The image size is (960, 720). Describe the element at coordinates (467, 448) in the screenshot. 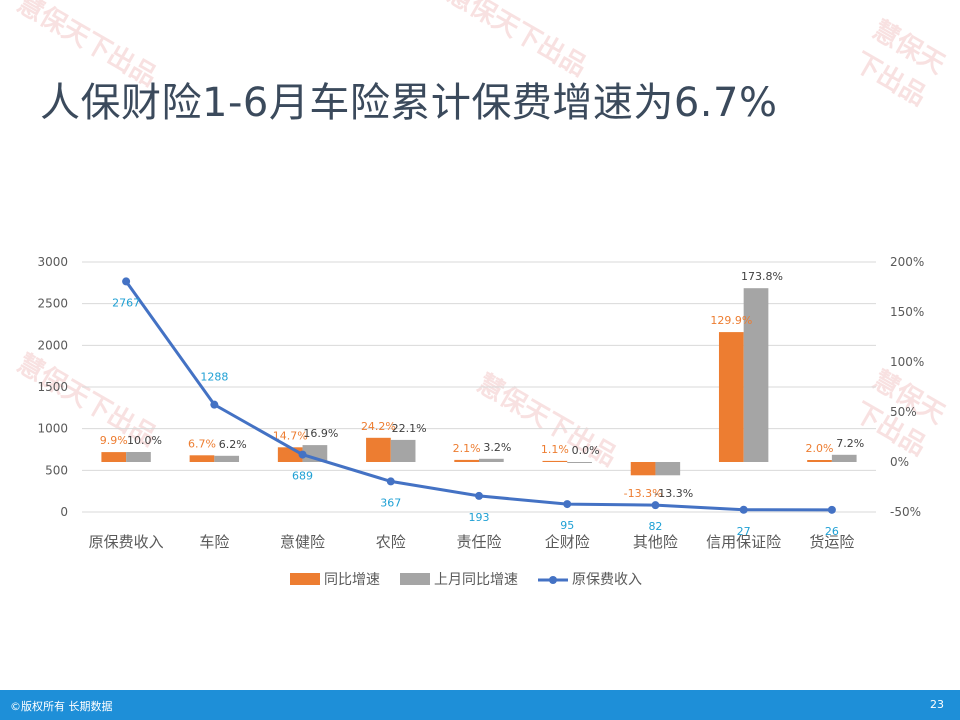

I see `bar-current-label: 2.1%` at that location.